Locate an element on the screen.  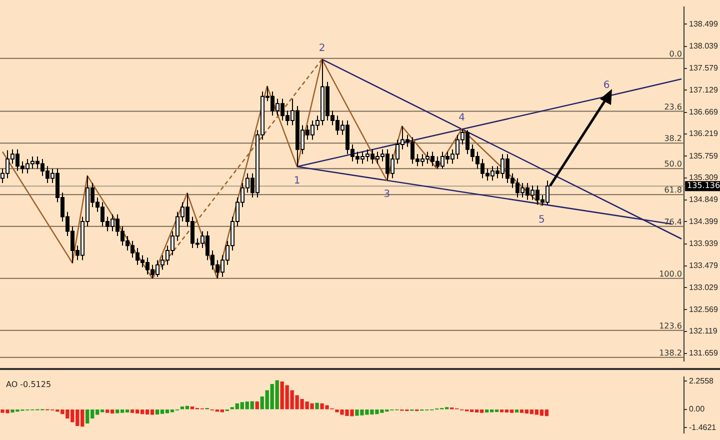
ref-line-label: 135.136 is located at coordinates (703, 185).